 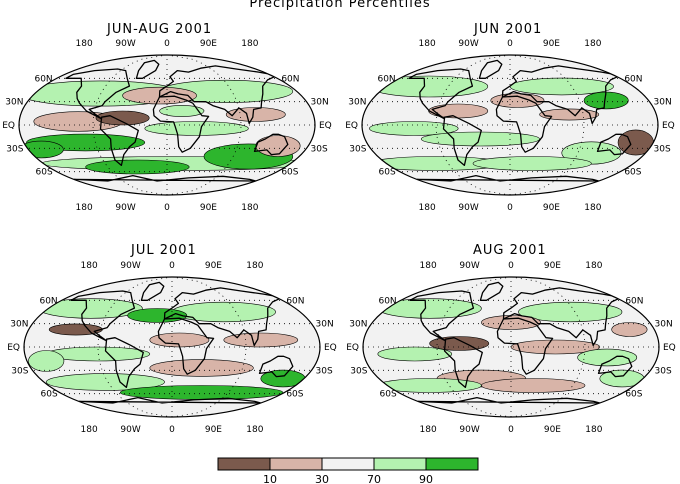 What do you see at coordinates (270, 478) in the screenshot?
I see `legend-label: 10` at bounding box center [270, 478].